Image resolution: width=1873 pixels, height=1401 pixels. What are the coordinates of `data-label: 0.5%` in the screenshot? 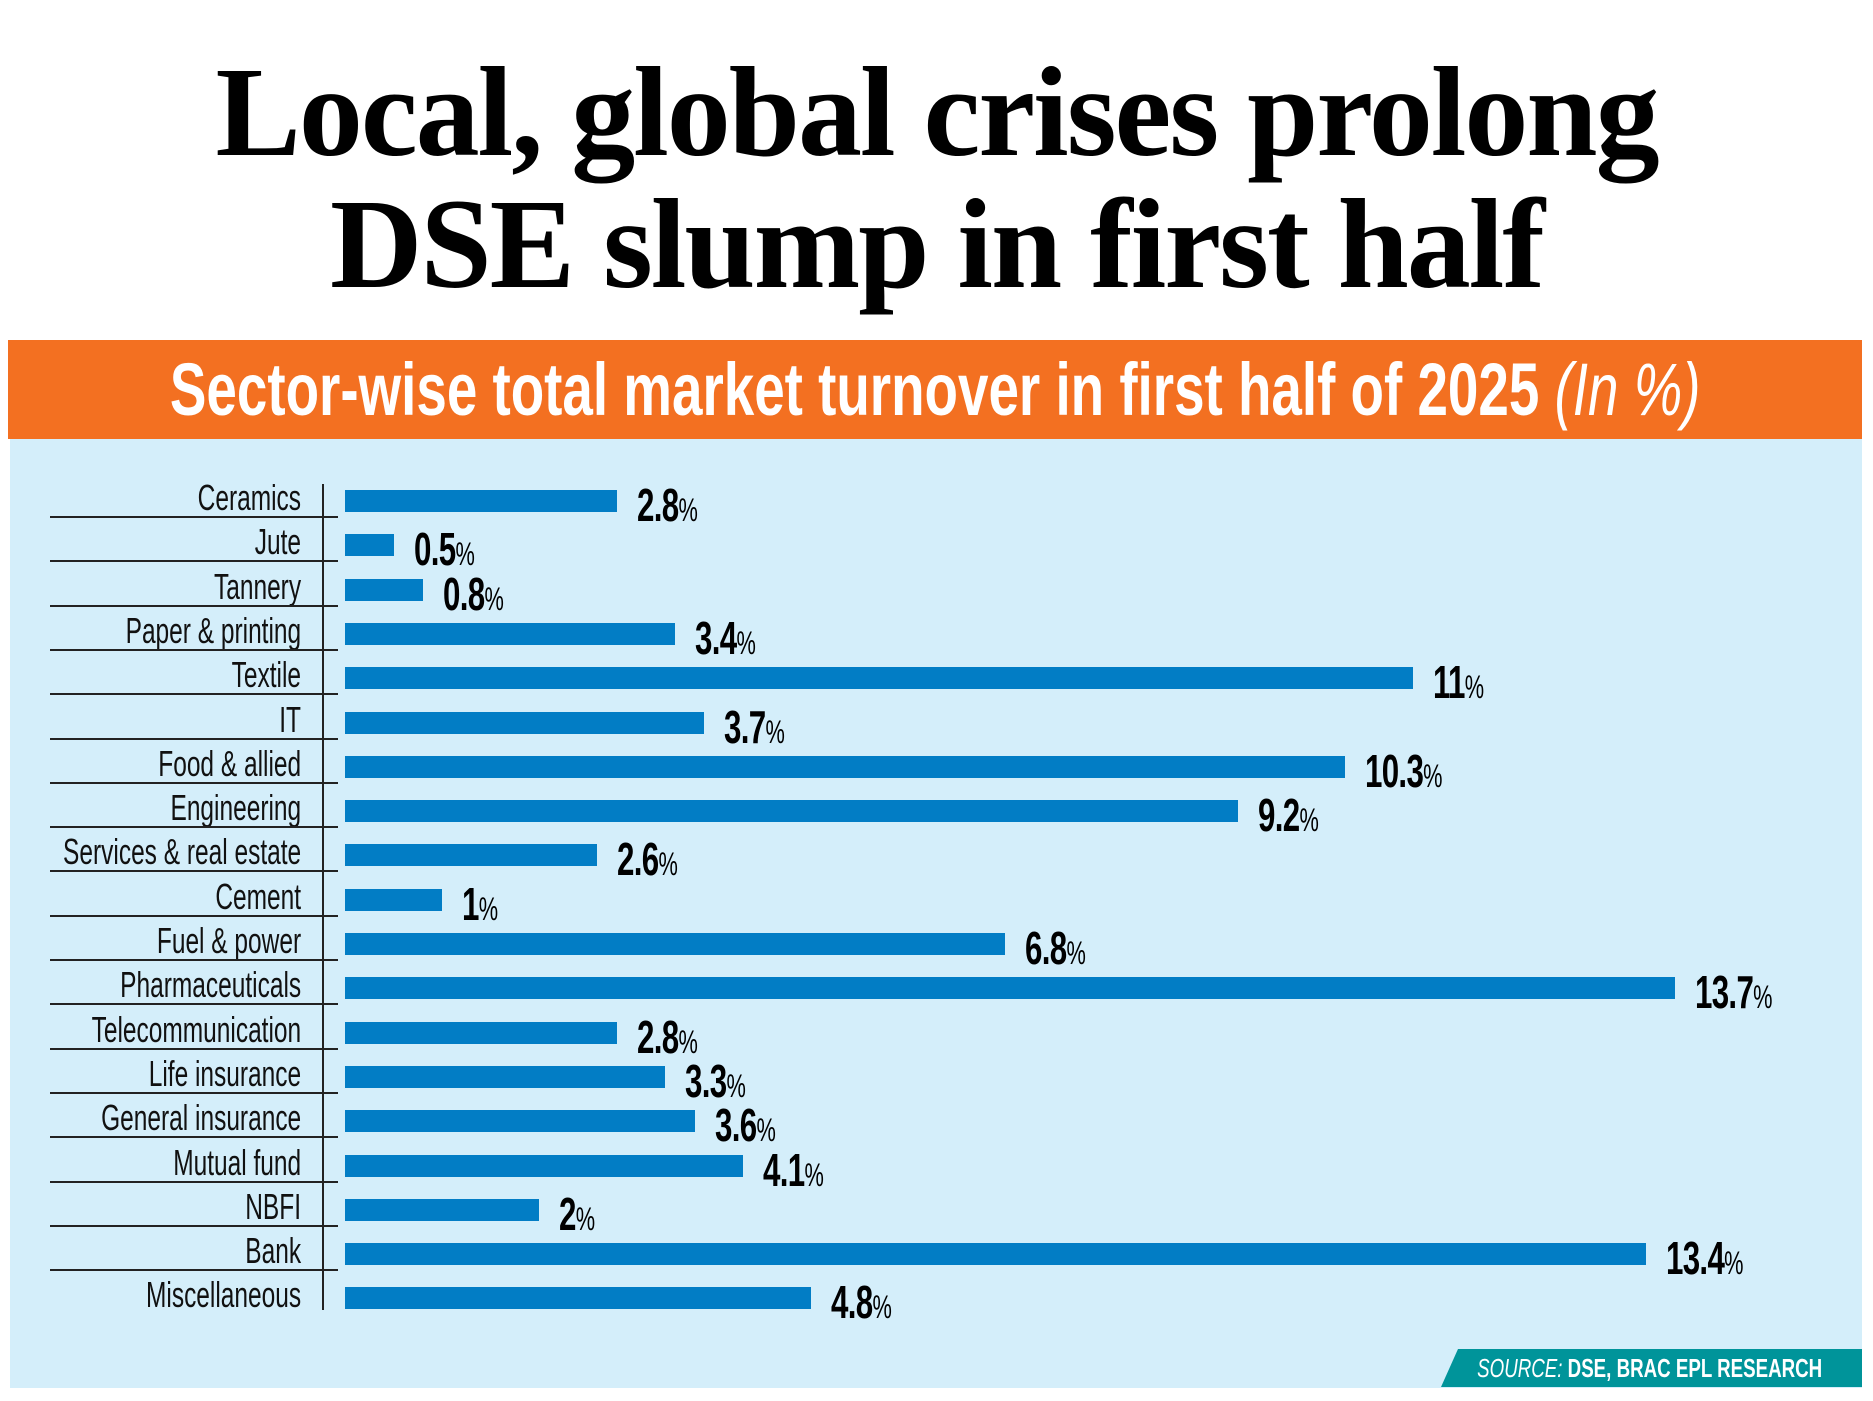 It's located at (444, 549).